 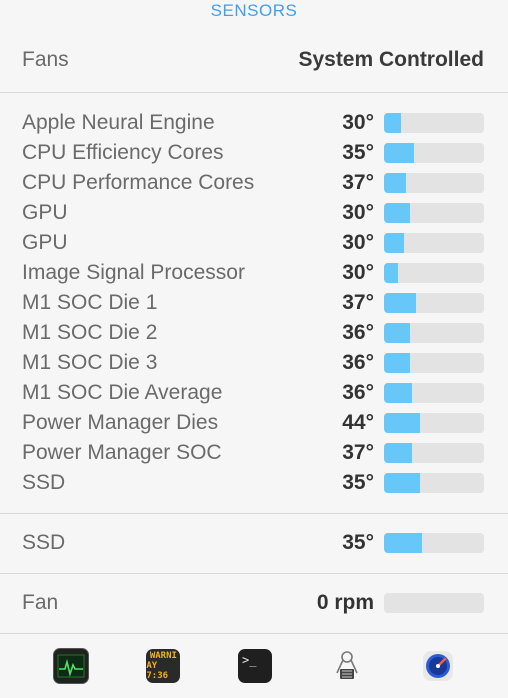 What do you see at coordinates (253, 123) in the screenshot?
I see `sensor-row: Apple Neural Engine 30°` at bounding box center [253, 123].